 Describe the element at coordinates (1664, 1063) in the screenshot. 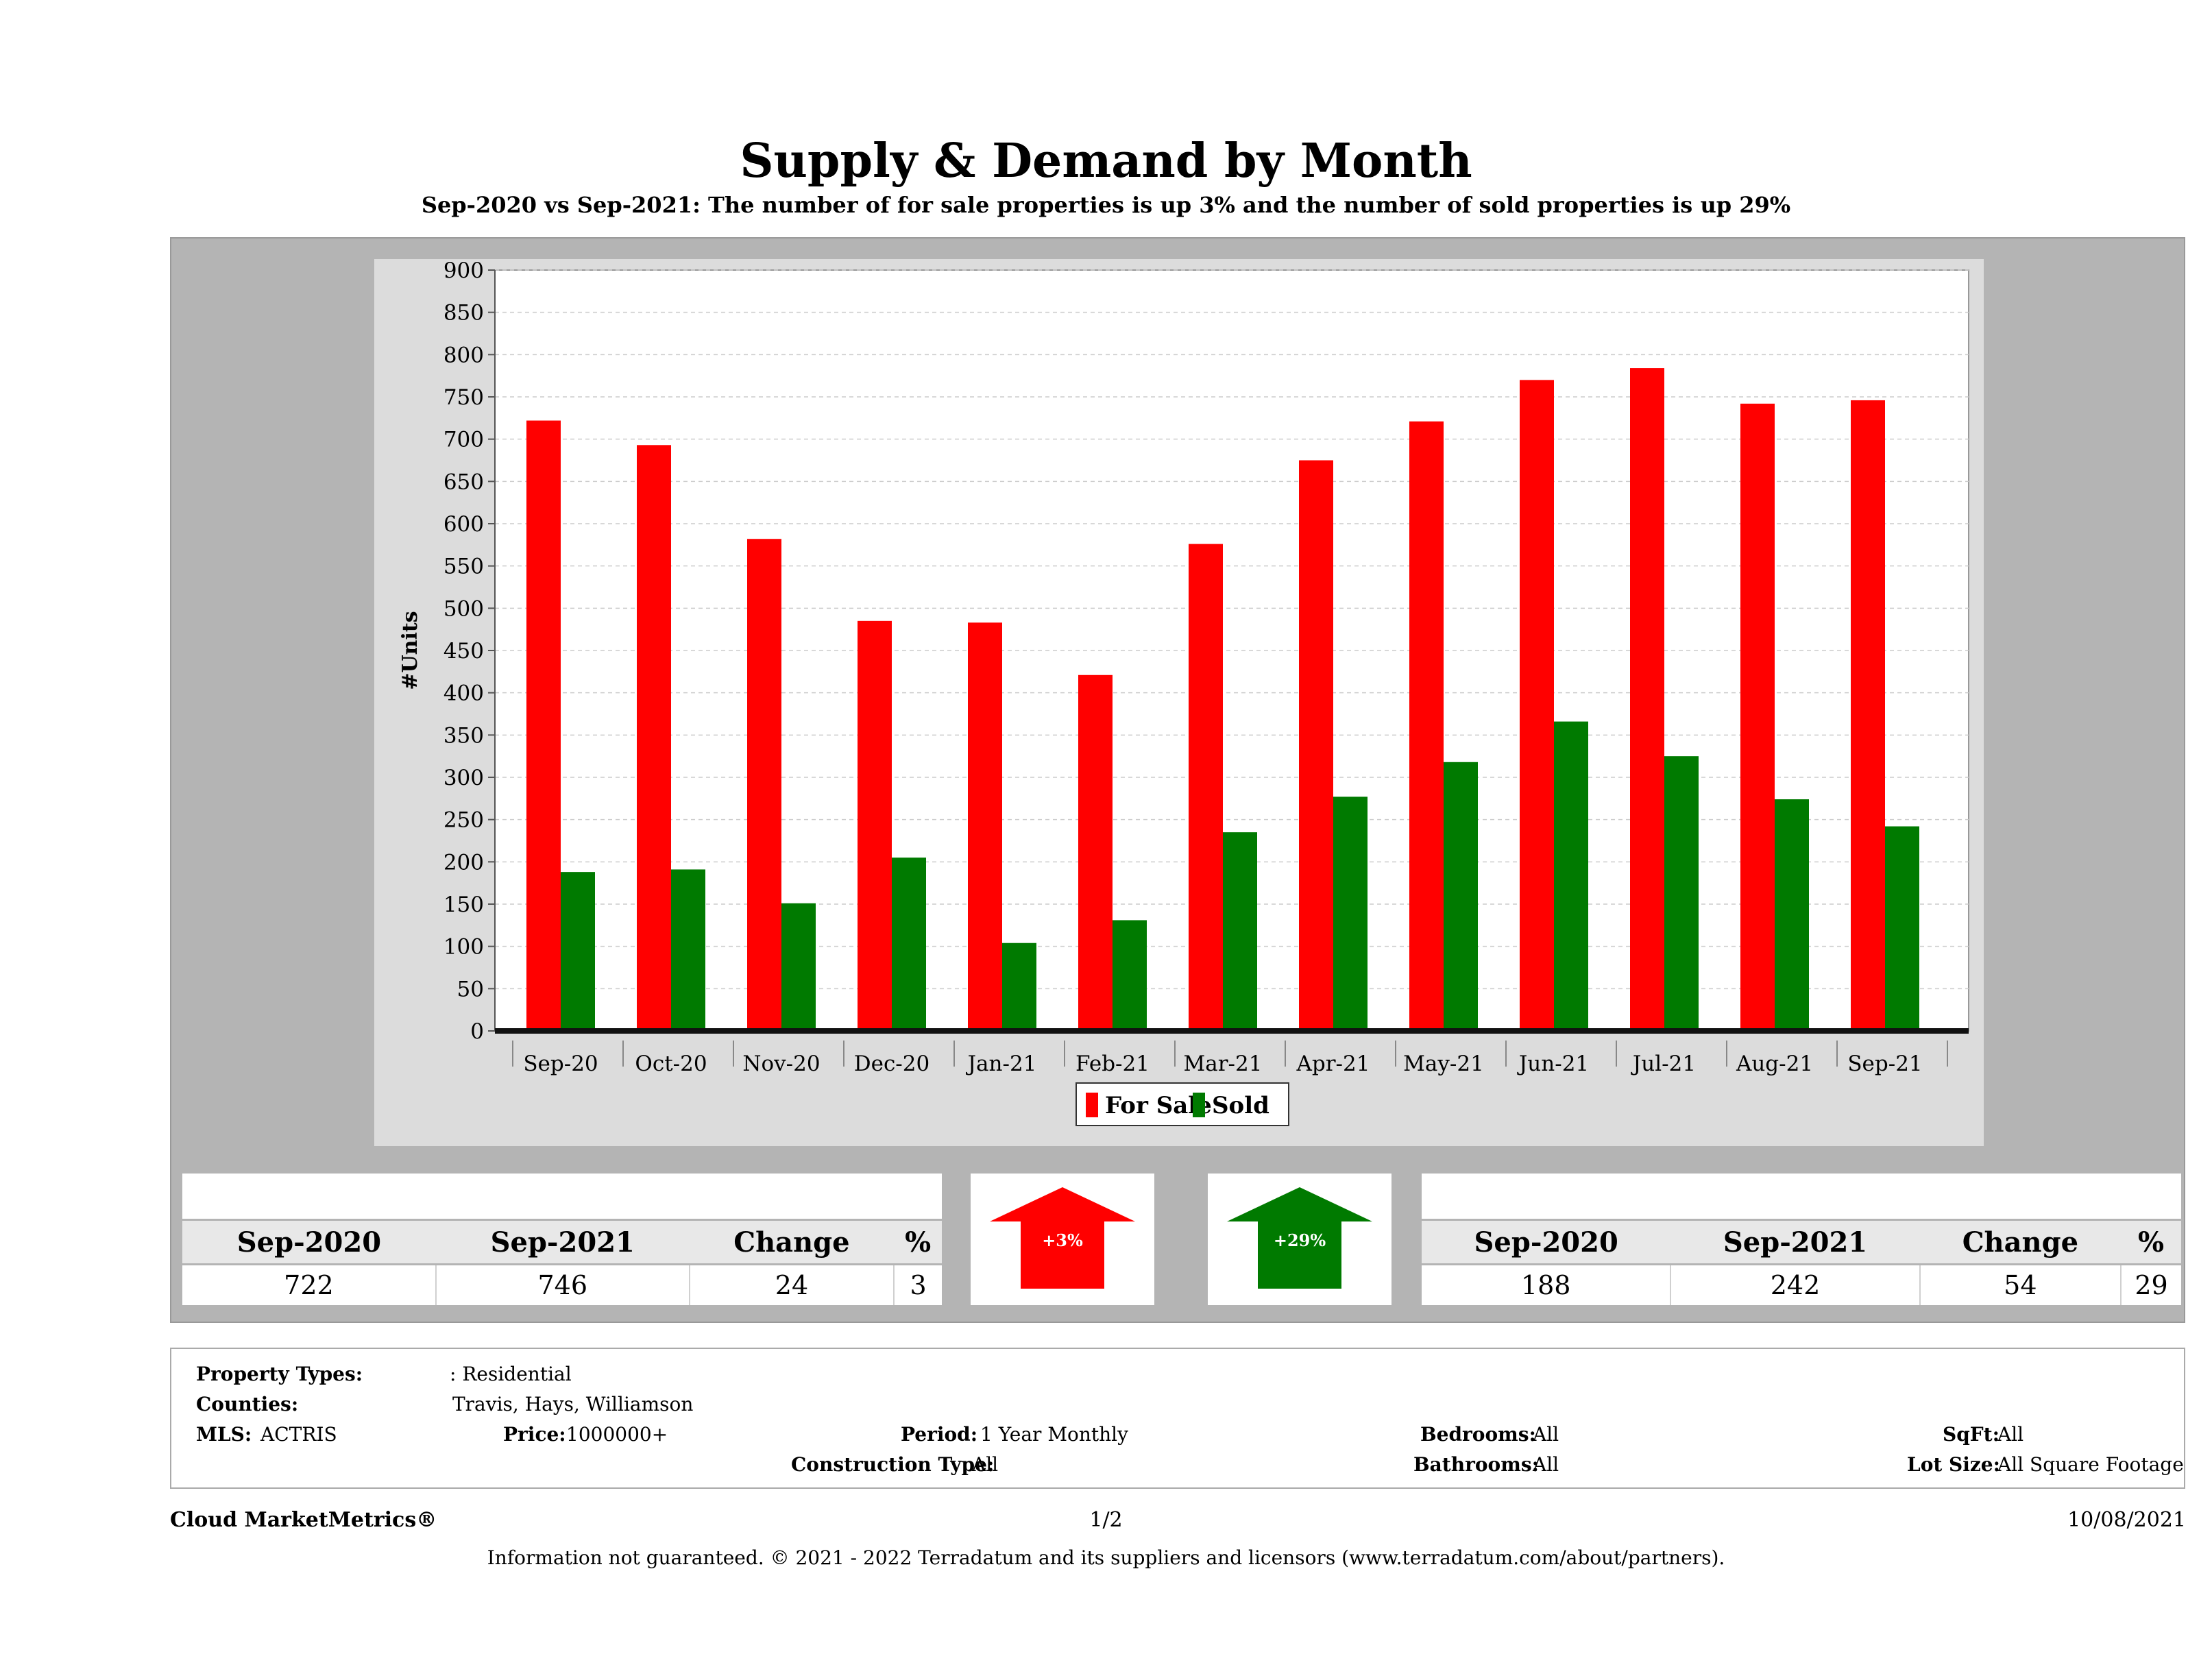

I see `x-tick-label: Jul-21` at that location.